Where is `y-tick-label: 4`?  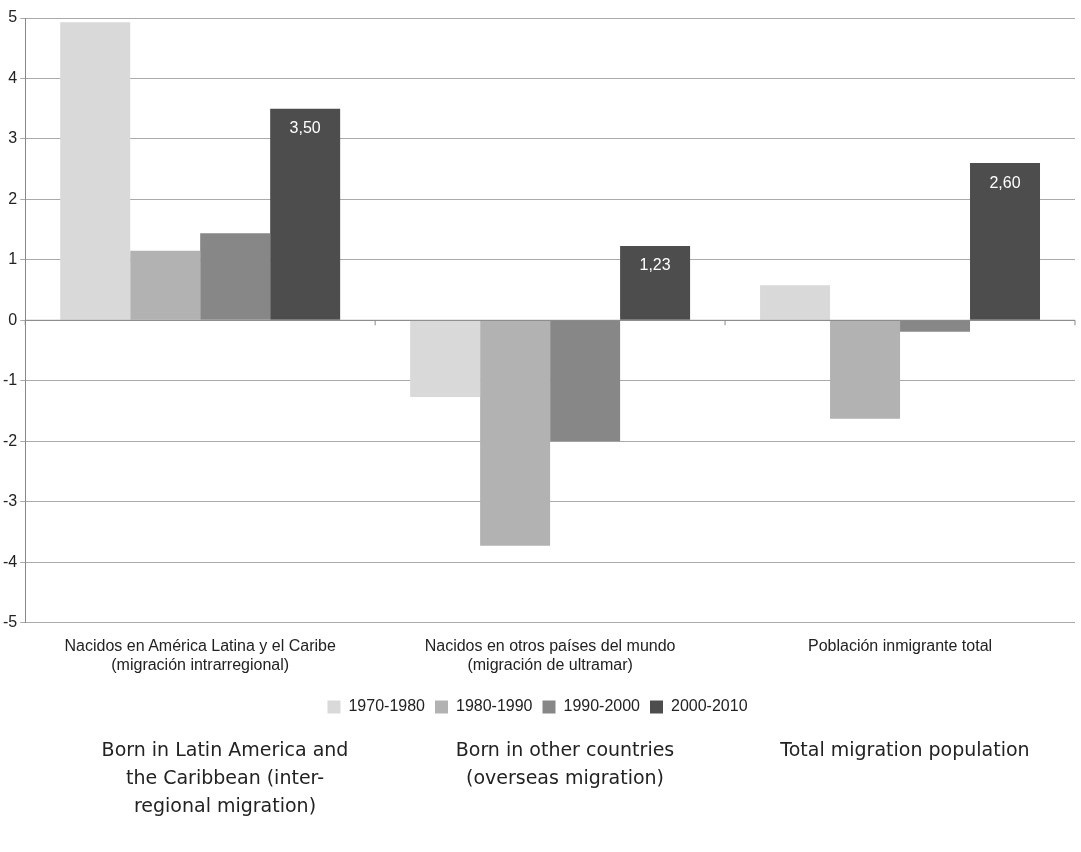 y-tick-label: 4 is located at coordinates (13, 77).